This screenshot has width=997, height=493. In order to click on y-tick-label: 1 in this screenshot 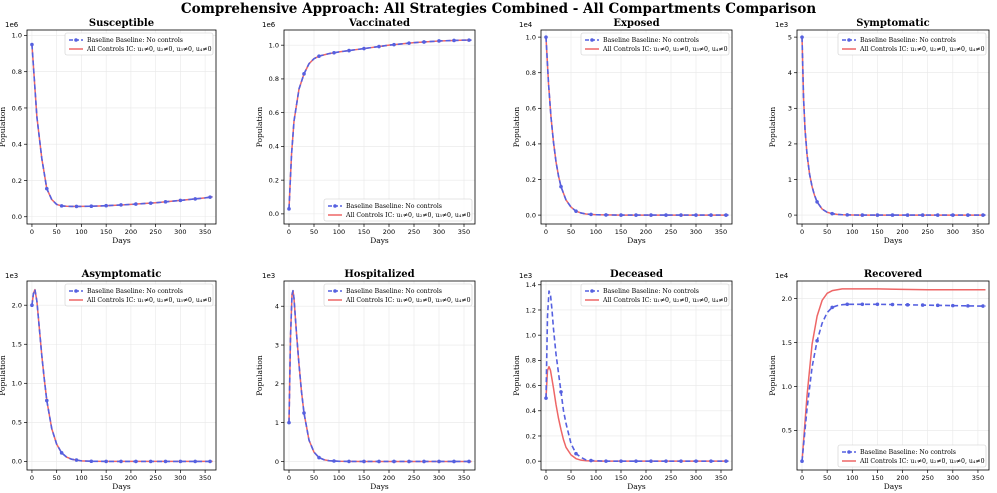, I will do `click(790, 180)`.